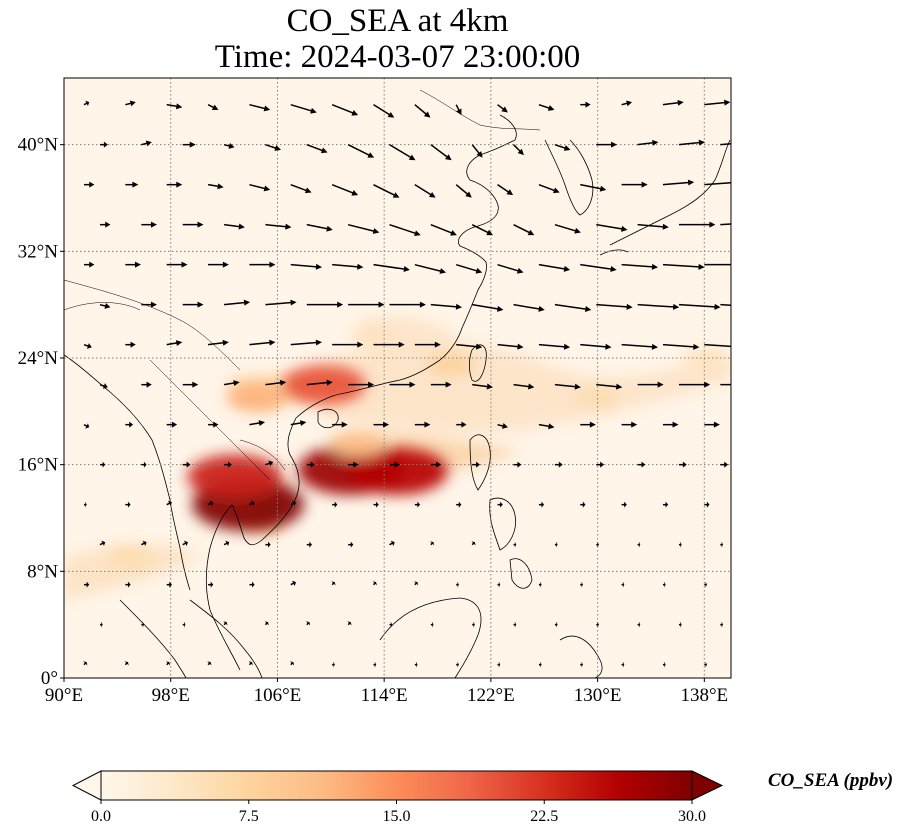 The height and width of the screenshot is (836, 916). What do you see at coordinates (38, 251) in the screenshot?
I see `lat-tick-label: 32°N` at bounding box center [38, 251].